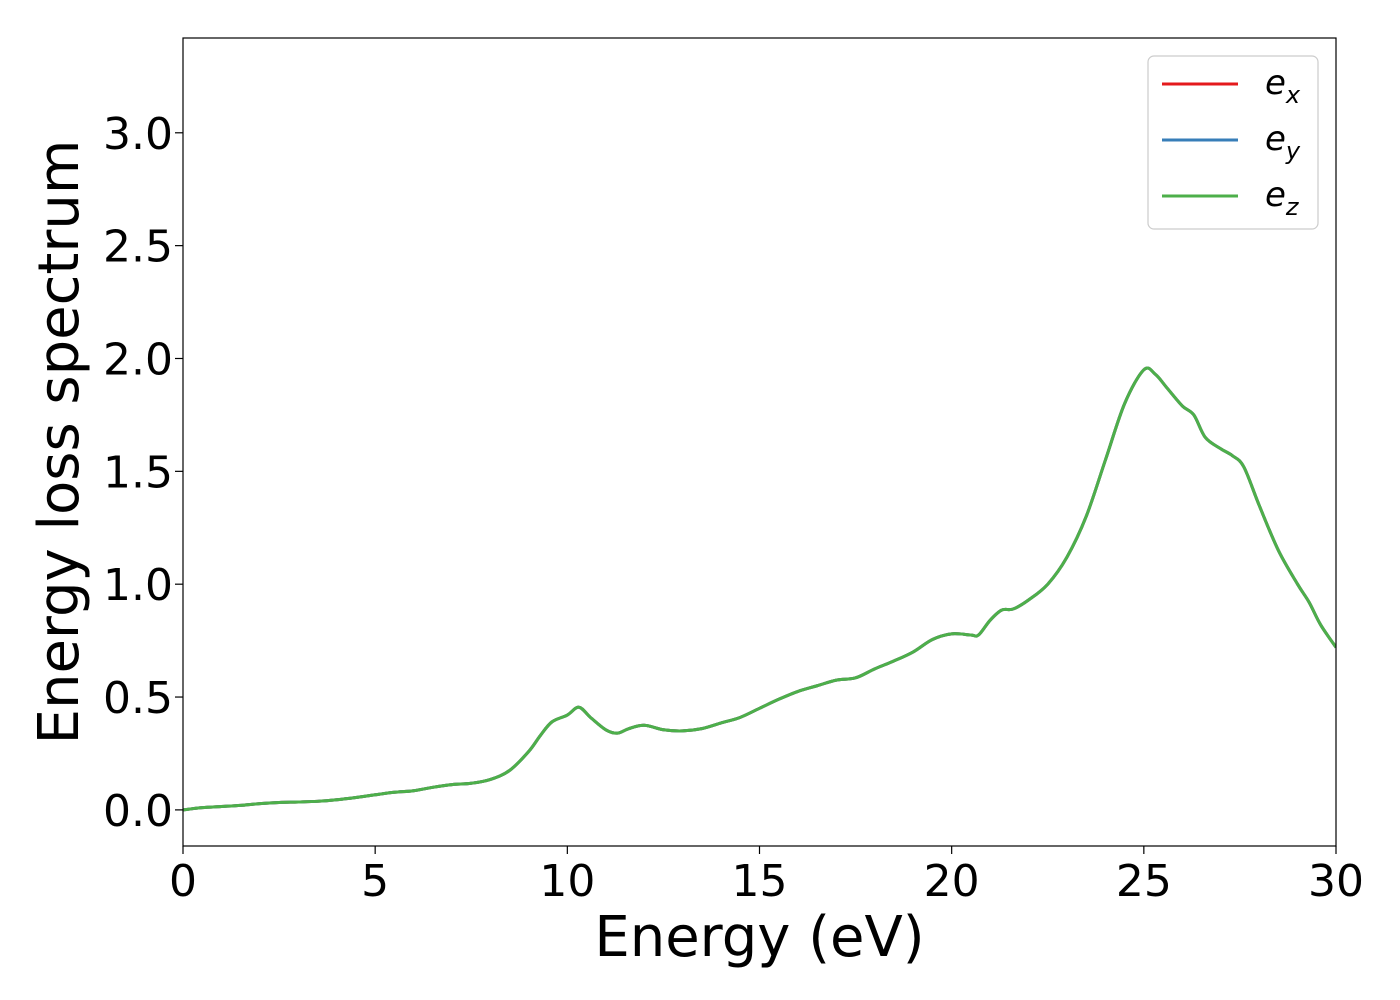  Describe the element at coordinates (1293, 95) in the screenshot. I see `legend-label-subscript: x` at that location.